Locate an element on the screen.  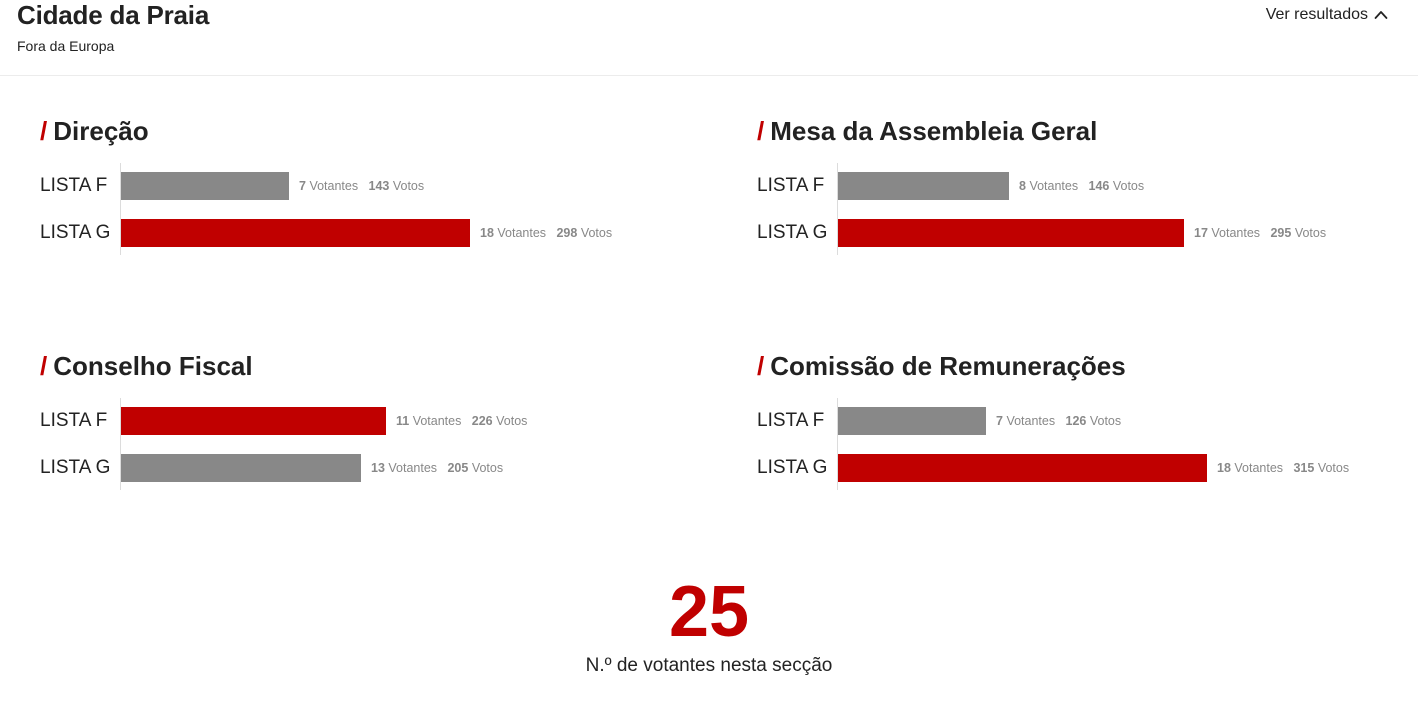
result-row: LISTA F 7 Votantes 143 Votos is located at coordinates (360, 186).